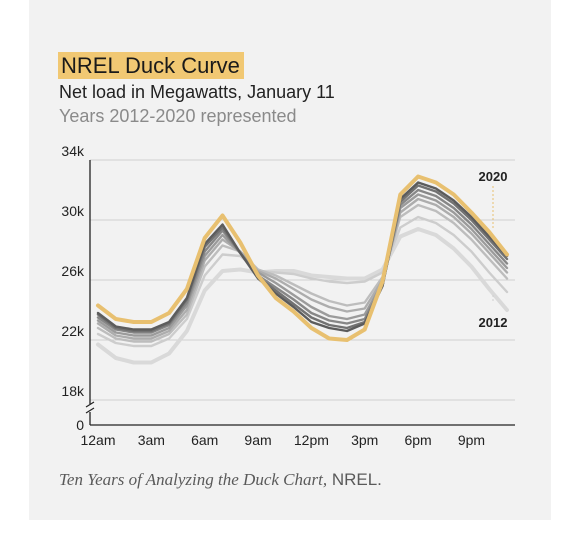  I want to click on x-tick-label: 6am, so click(204, 440).